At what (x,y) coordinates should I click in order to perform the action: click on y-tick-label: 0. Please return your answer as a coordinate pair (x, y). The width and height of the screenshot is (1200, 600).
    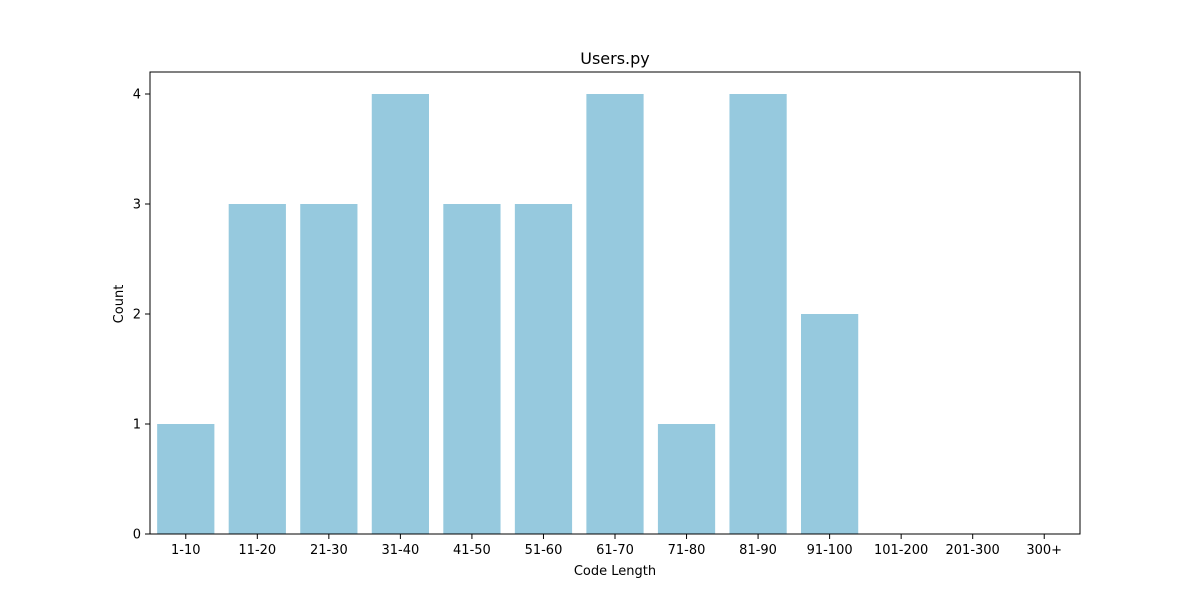
    Looking at the image, I should click on (137, 535).